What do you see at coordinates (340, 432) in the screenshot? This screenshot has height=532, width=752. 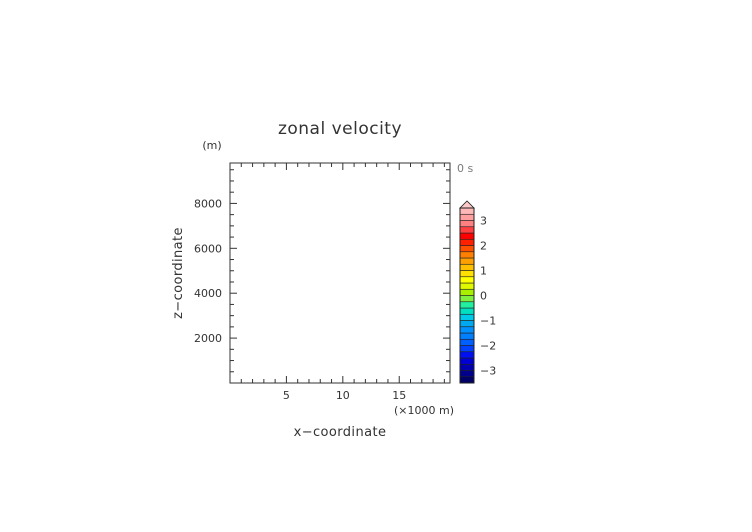 I see `x-axis-label: x−coordinate` at bounding box center [340, 432].